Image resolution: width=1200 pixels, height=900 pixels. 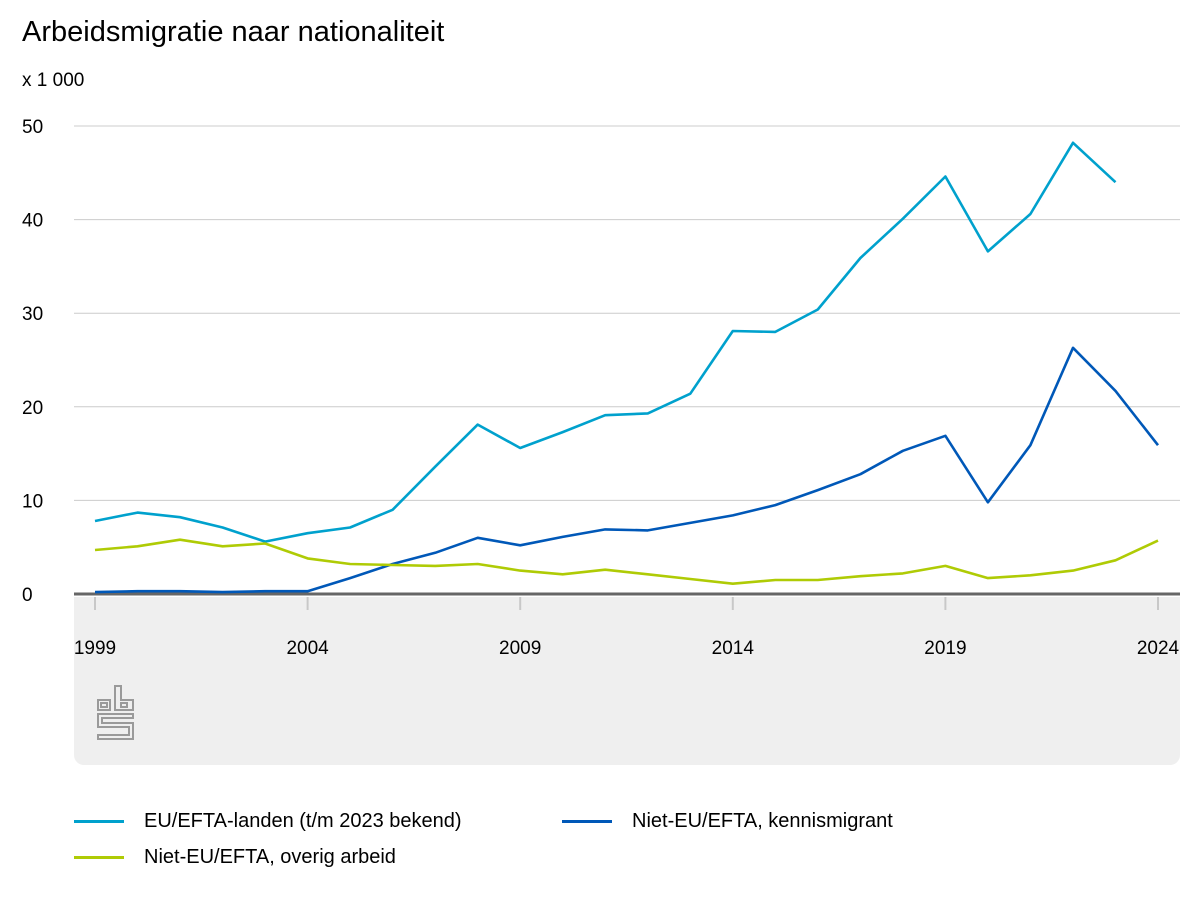 I want to click on x-tick-label: 2019, so click(x=945, y=648).